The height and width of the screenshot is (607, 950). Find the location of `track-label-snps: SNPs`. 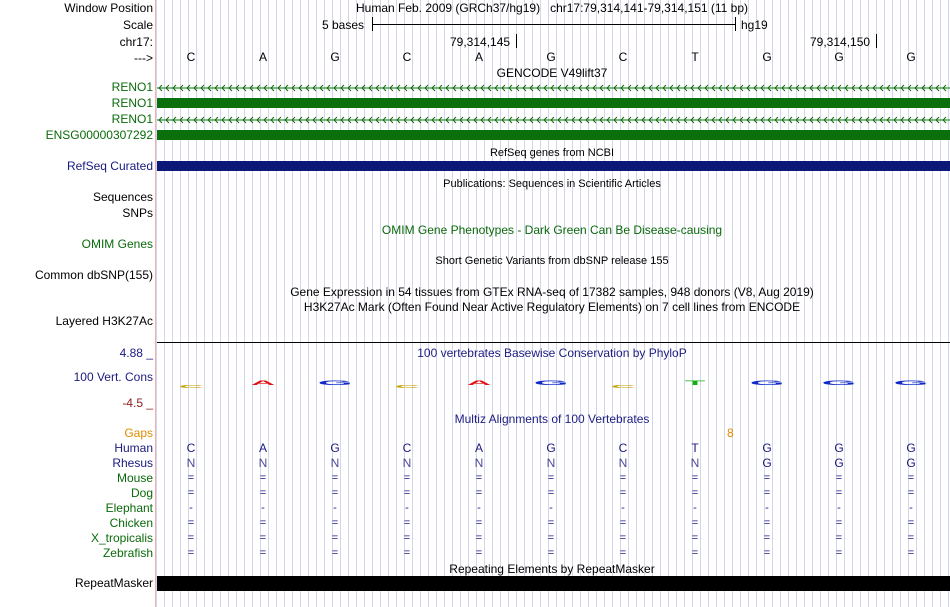

track-label-snps: SNPs is located at coordinates (137, 213).